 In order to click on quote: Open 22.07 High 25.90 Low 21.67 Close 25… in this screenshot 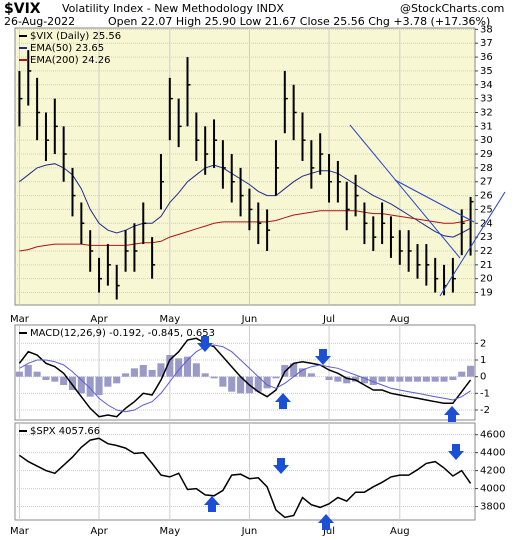, I will do `click(299, 21)`.